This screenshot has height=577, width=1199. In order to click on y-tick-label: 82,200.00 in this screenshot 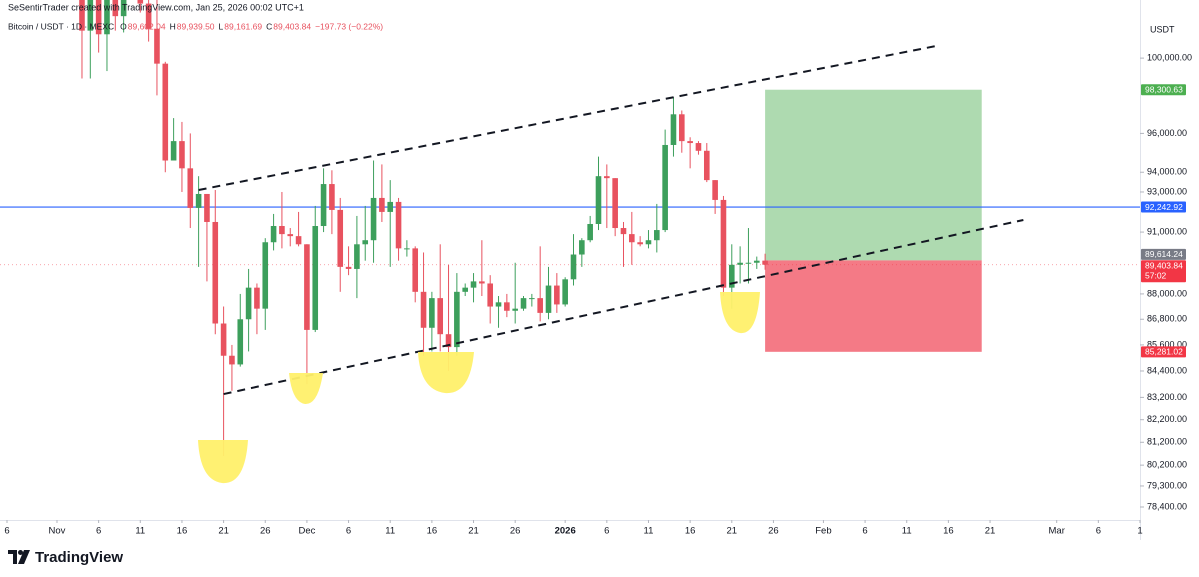, I will do `click(1167, 419)`.